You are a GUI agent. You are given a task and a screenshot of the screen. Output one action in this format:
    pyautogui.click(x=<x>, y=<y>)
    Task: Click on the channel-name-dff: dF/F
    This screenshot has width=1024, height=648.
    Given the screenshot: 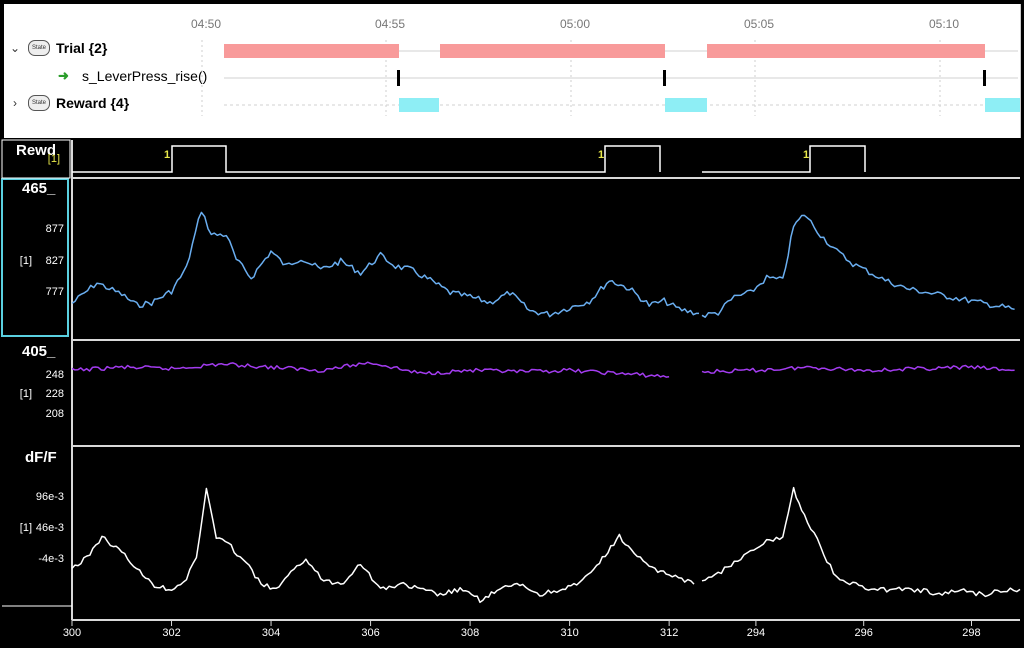 What is the action you would take?
    pyautogui.click(x=41, y=457)
    